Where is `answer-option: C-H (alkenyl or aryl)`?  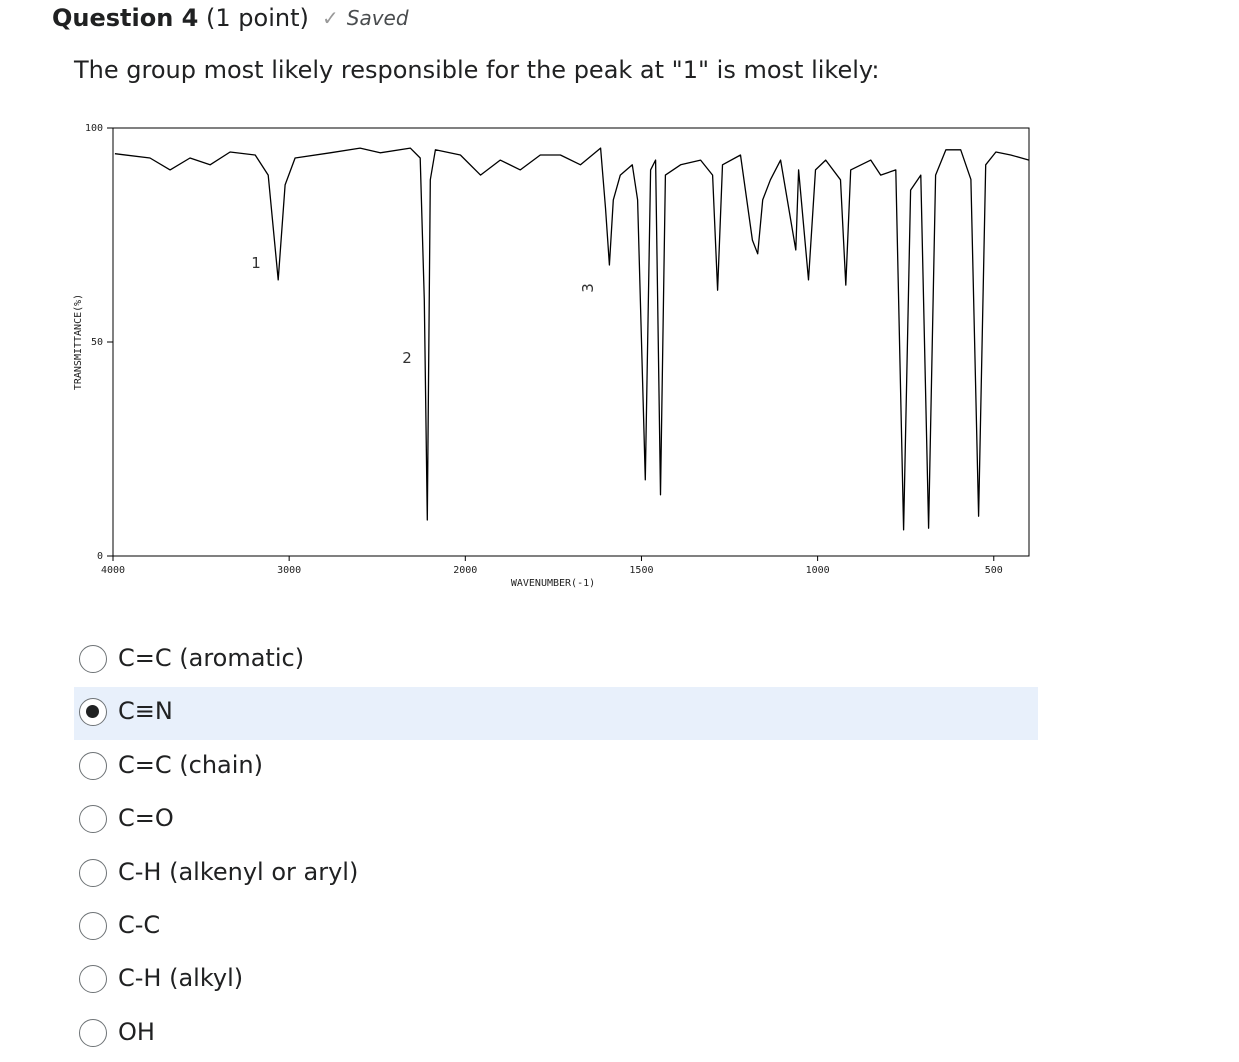
answer-option: C-H (alkenyl or aryl) is located at coordinates (556, 874).